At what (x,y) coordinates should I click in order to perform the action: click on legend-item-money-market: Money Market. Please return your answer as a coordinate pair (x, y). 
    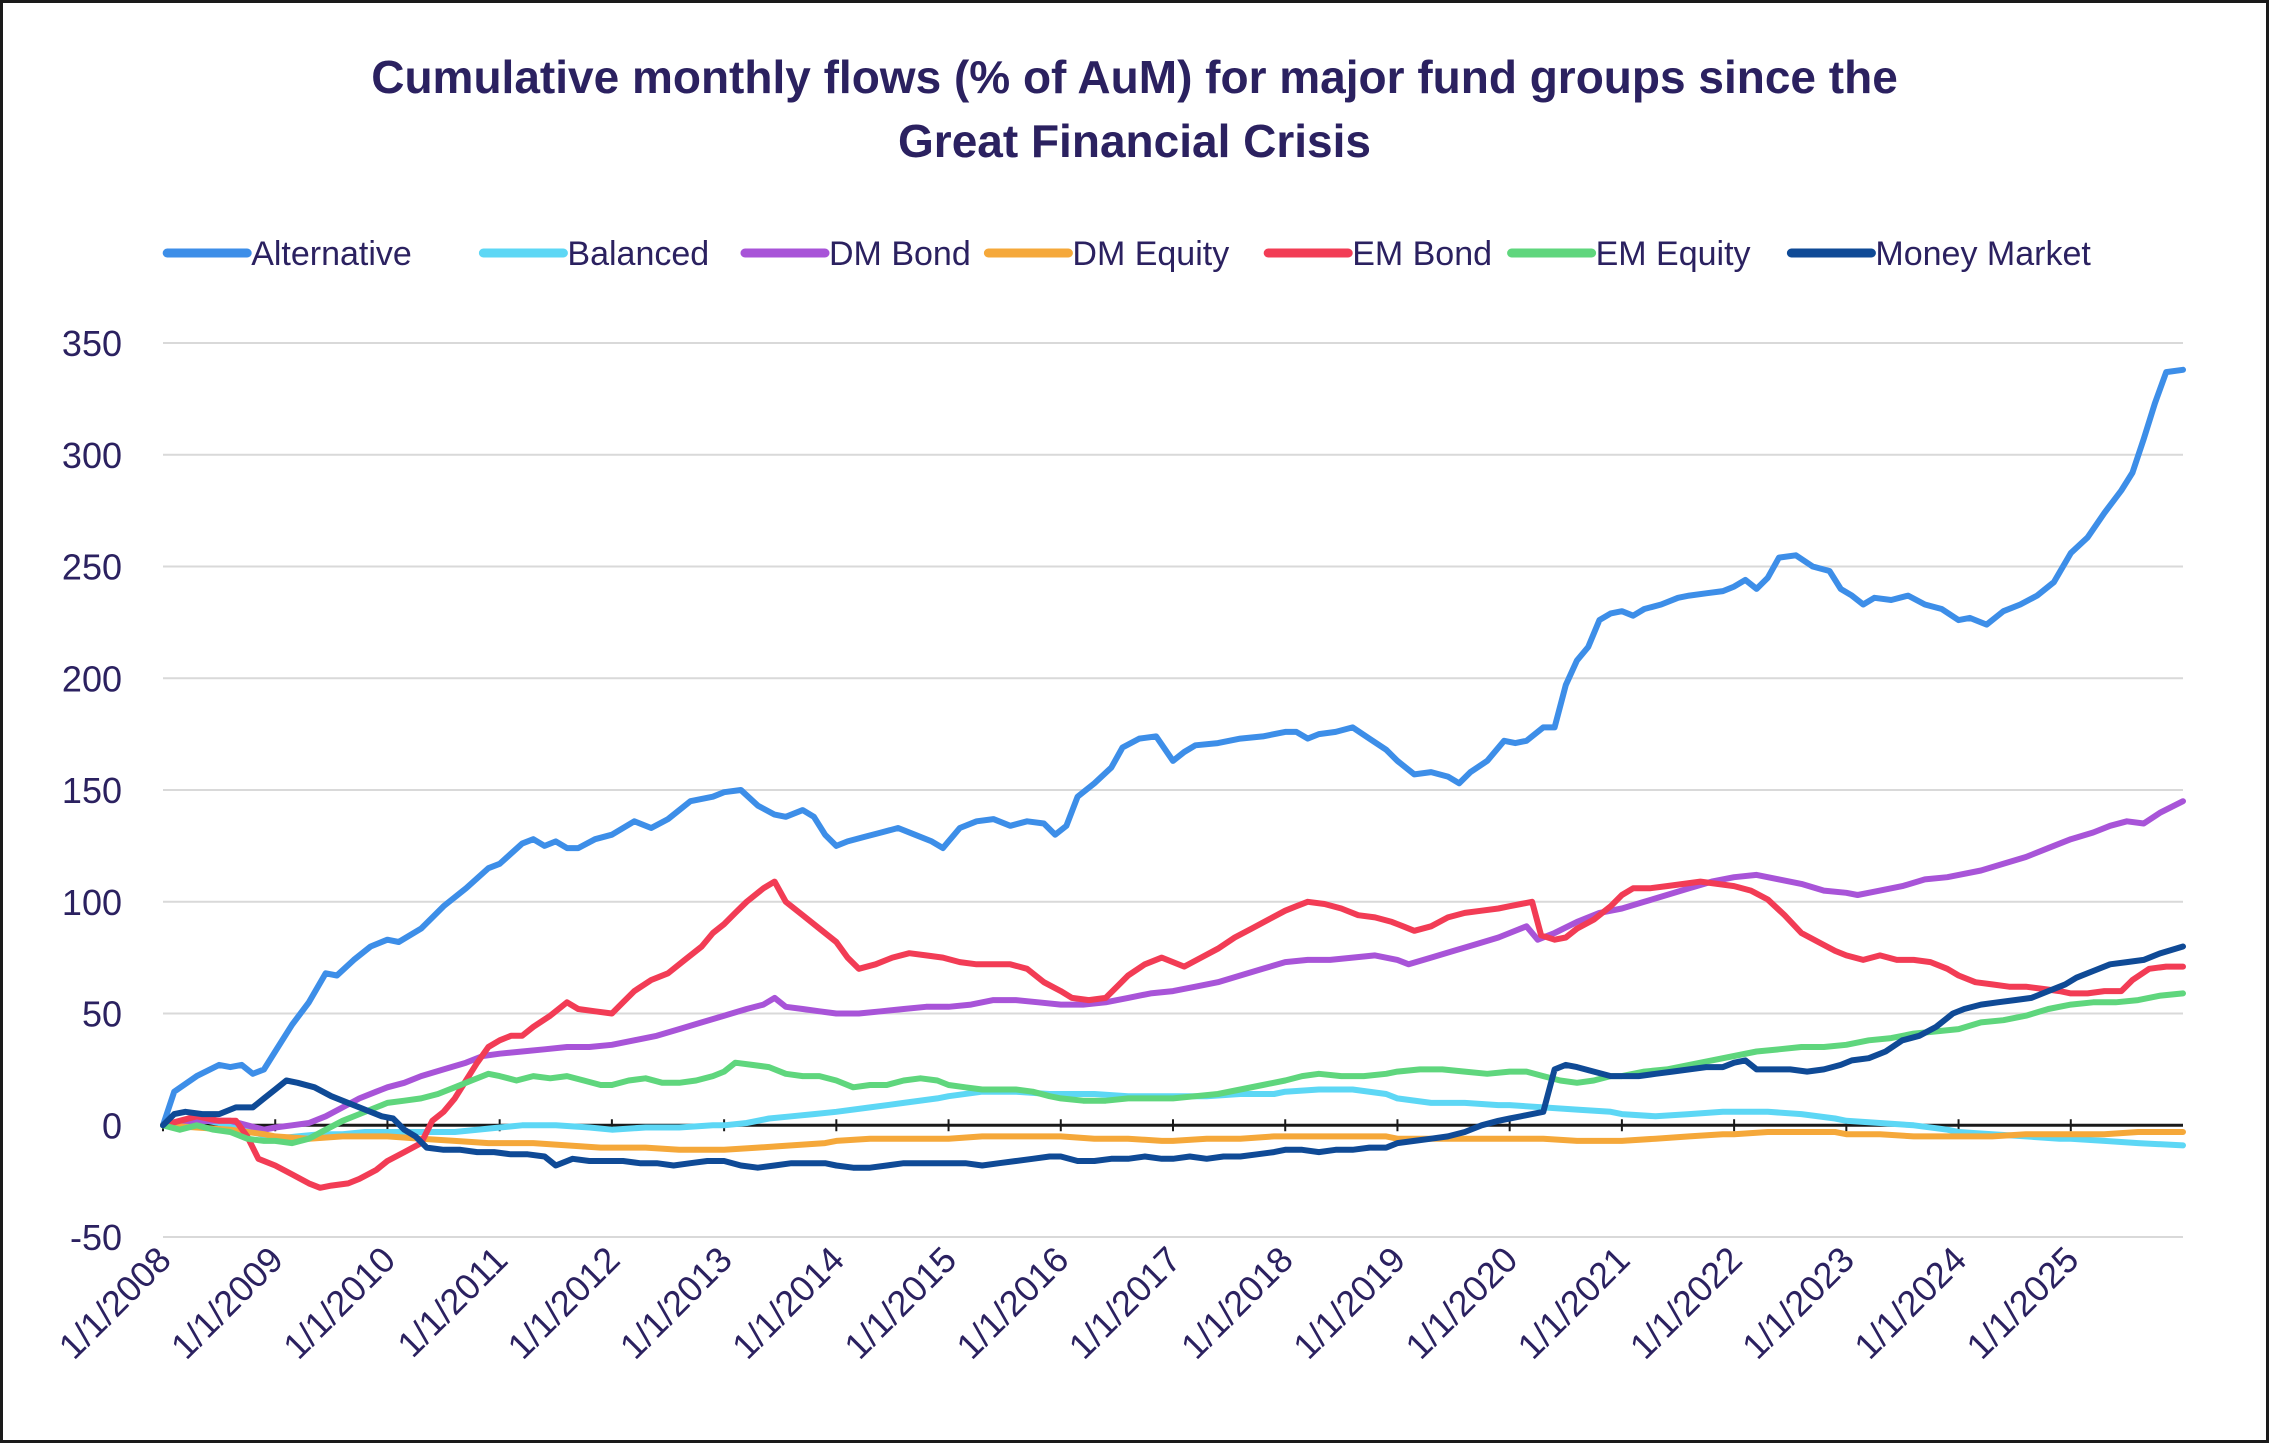
    Looking at the image, I should click on (1938, 254).